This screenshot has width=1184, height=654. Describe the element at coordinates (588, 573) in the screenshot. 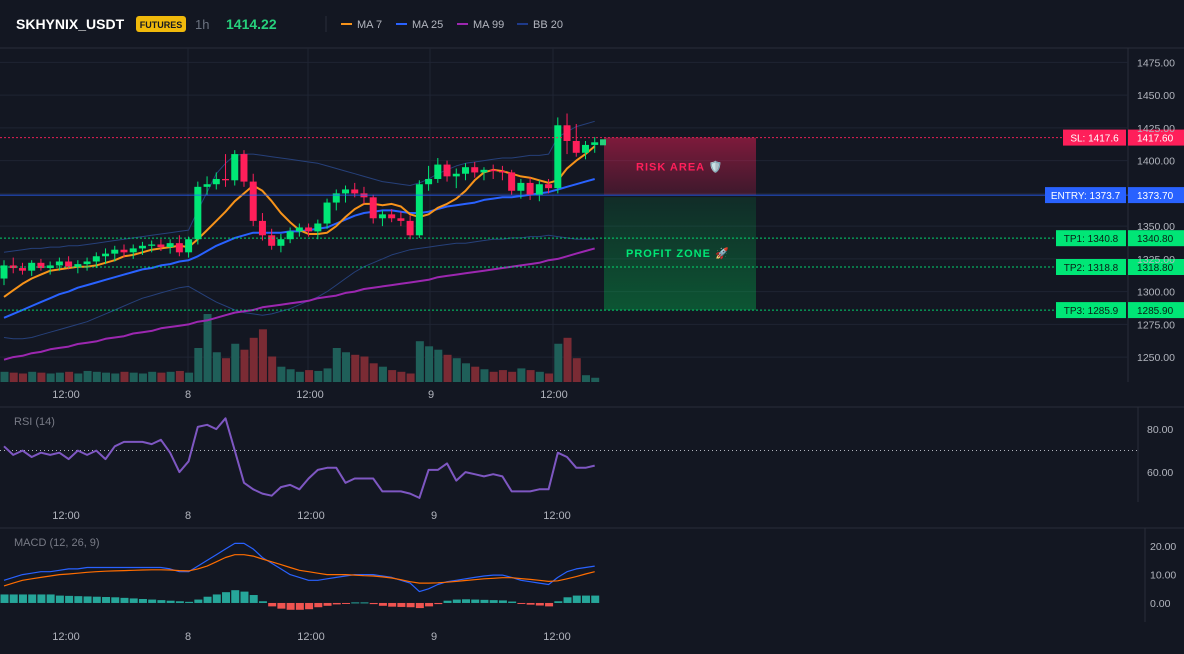

I see `macd-pane: MACD (12, 26, 9) 20.00 10.00 0.00` at that location.